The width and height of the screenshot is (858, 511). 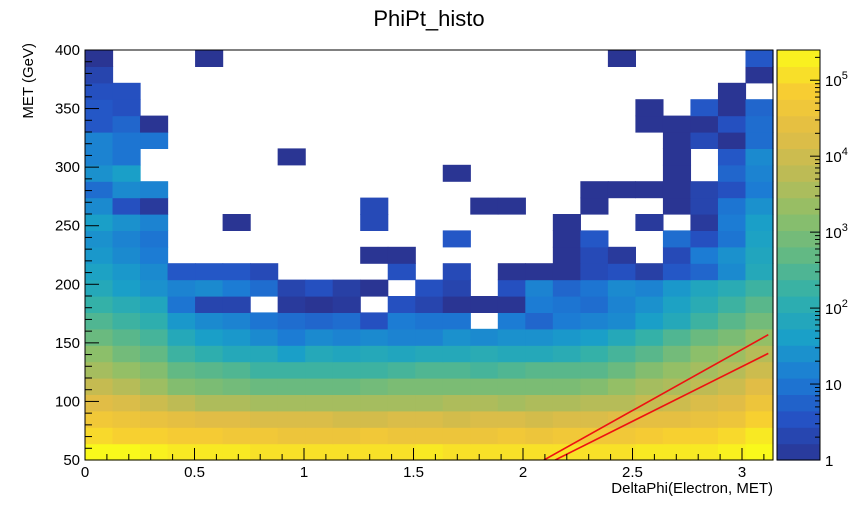 What do you see at coordinates (836, 156) in the screenshot?
I see `colorbar-tick-label: 104` at bounding box center [836, 156].